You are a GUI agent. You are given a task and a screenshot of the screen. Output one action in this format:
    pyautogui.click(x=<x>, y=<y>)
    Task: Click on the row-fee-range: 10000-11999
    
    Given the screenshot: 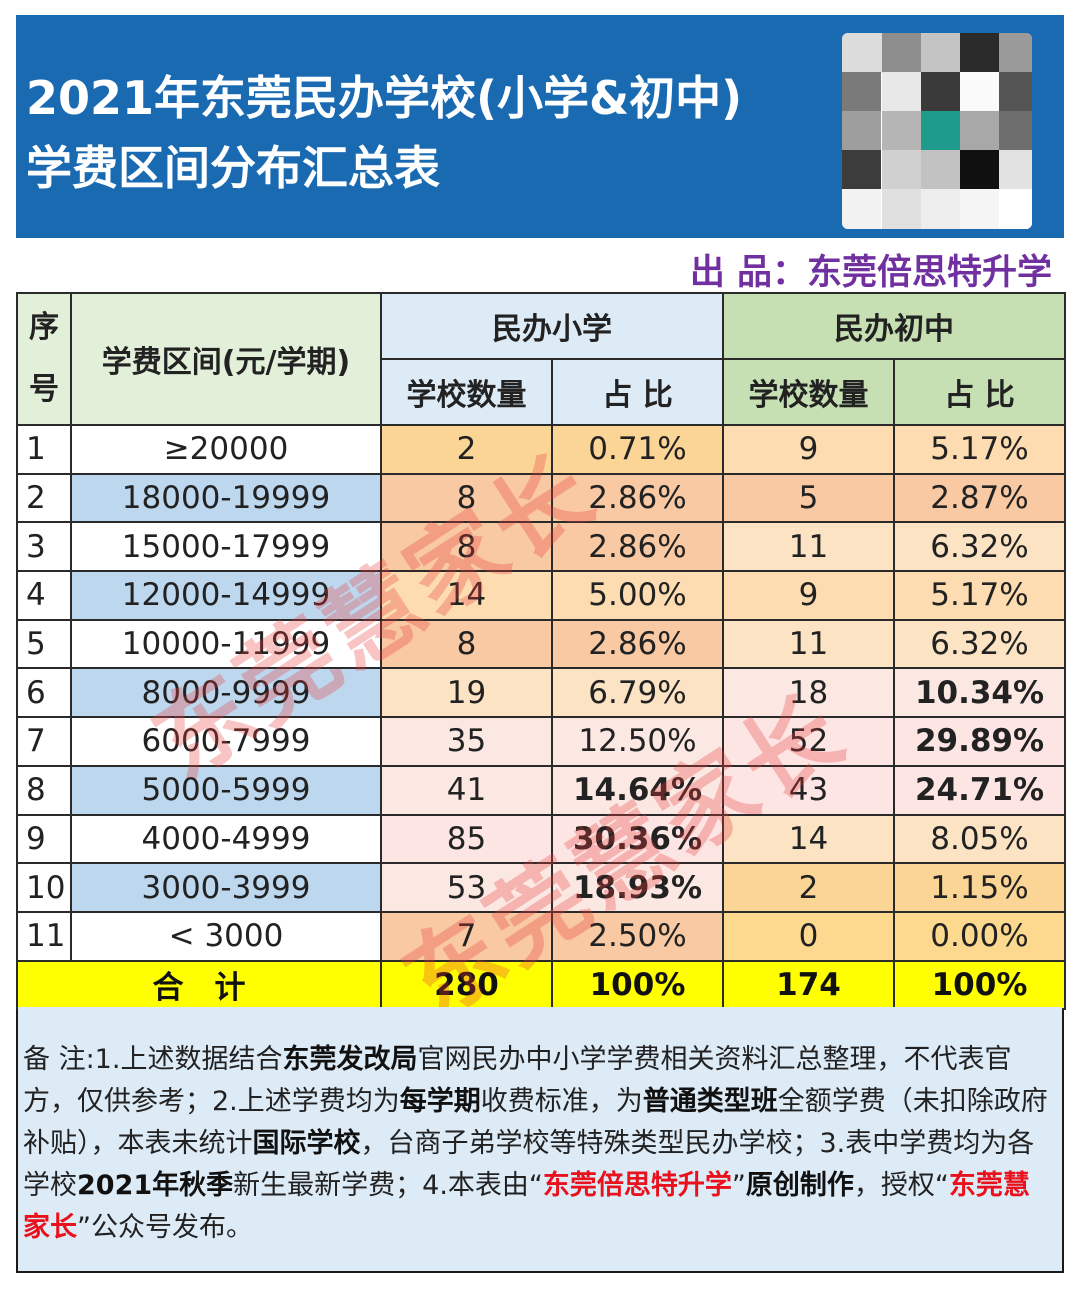 What is the action you would take?
    pyautogui.click(x=226, y=644)
    